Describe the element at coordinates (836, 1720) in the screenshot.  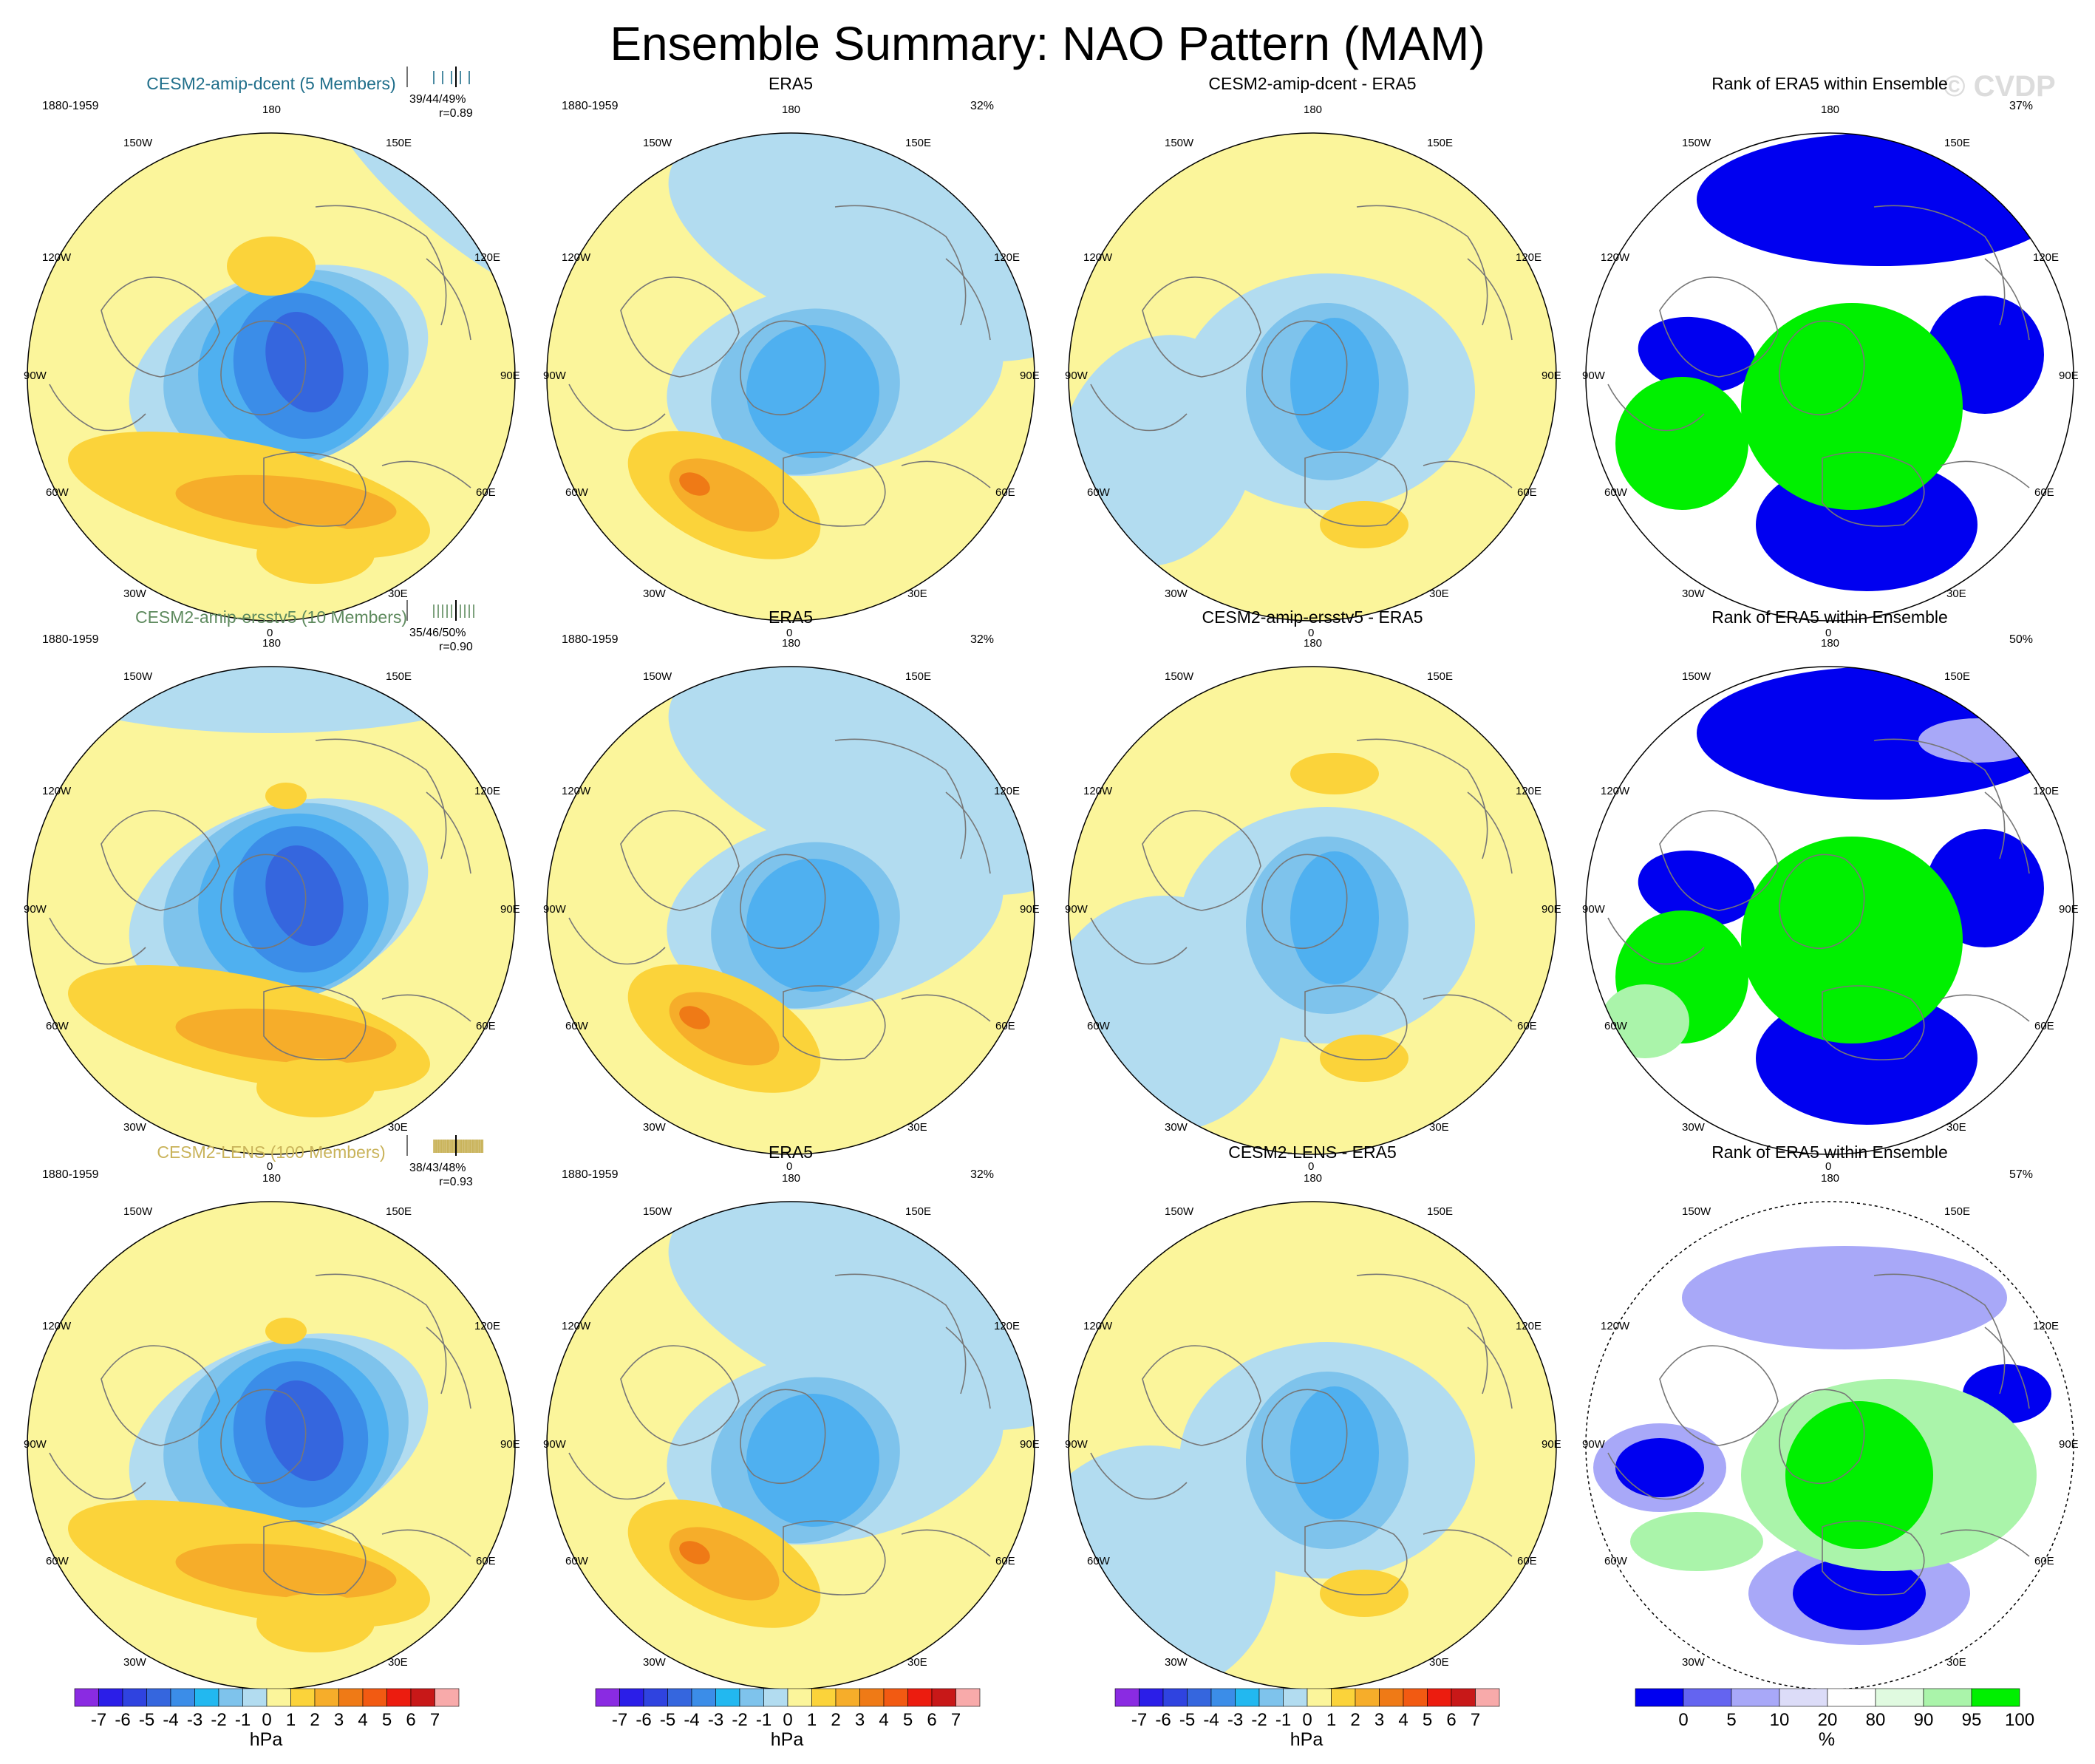
I see `colorbar-hpa-2-label: 2` at that location.